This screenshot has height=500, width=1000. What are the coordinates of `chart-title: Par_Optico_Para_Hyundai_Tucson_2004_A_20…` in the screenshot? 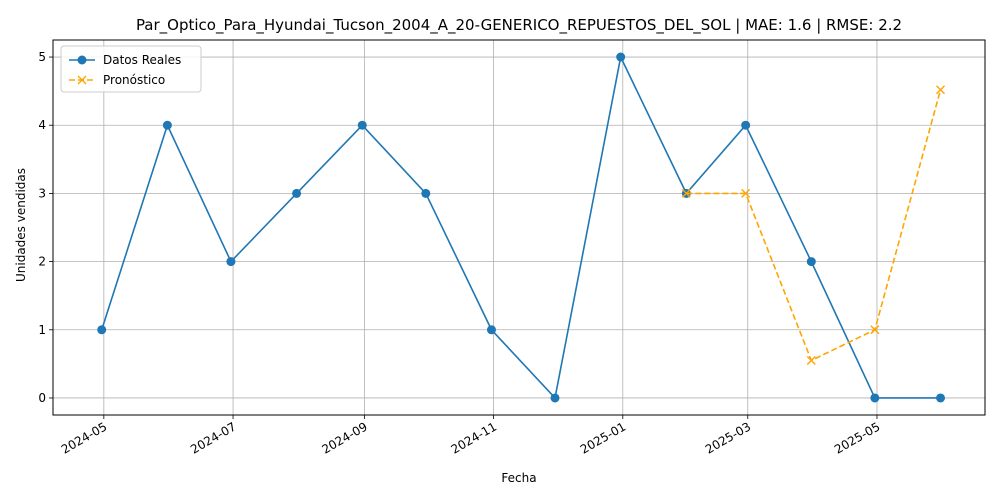 It's located at (519, 25).